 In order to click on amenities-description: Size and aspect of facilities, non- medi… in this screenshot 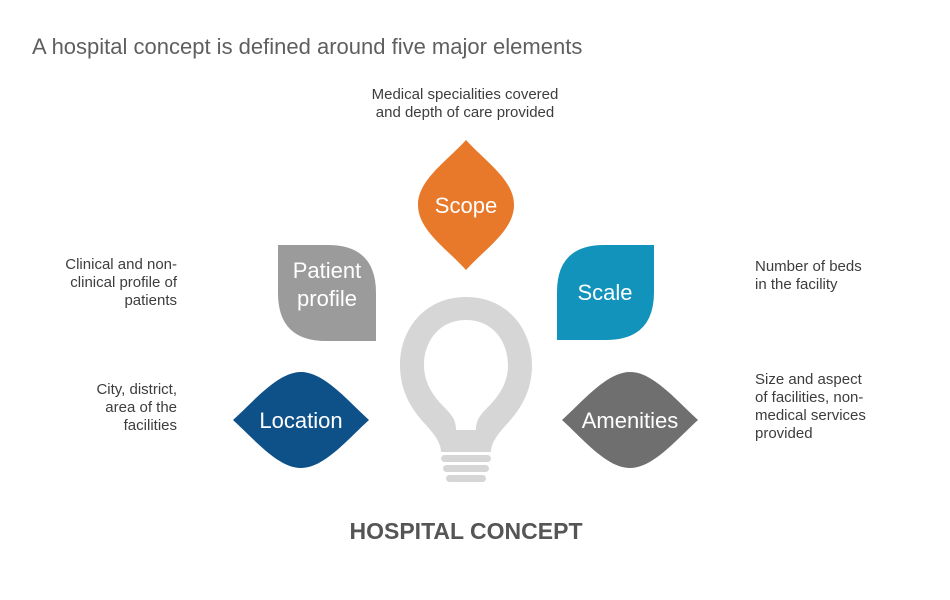, I will do `click(810, 407)`.